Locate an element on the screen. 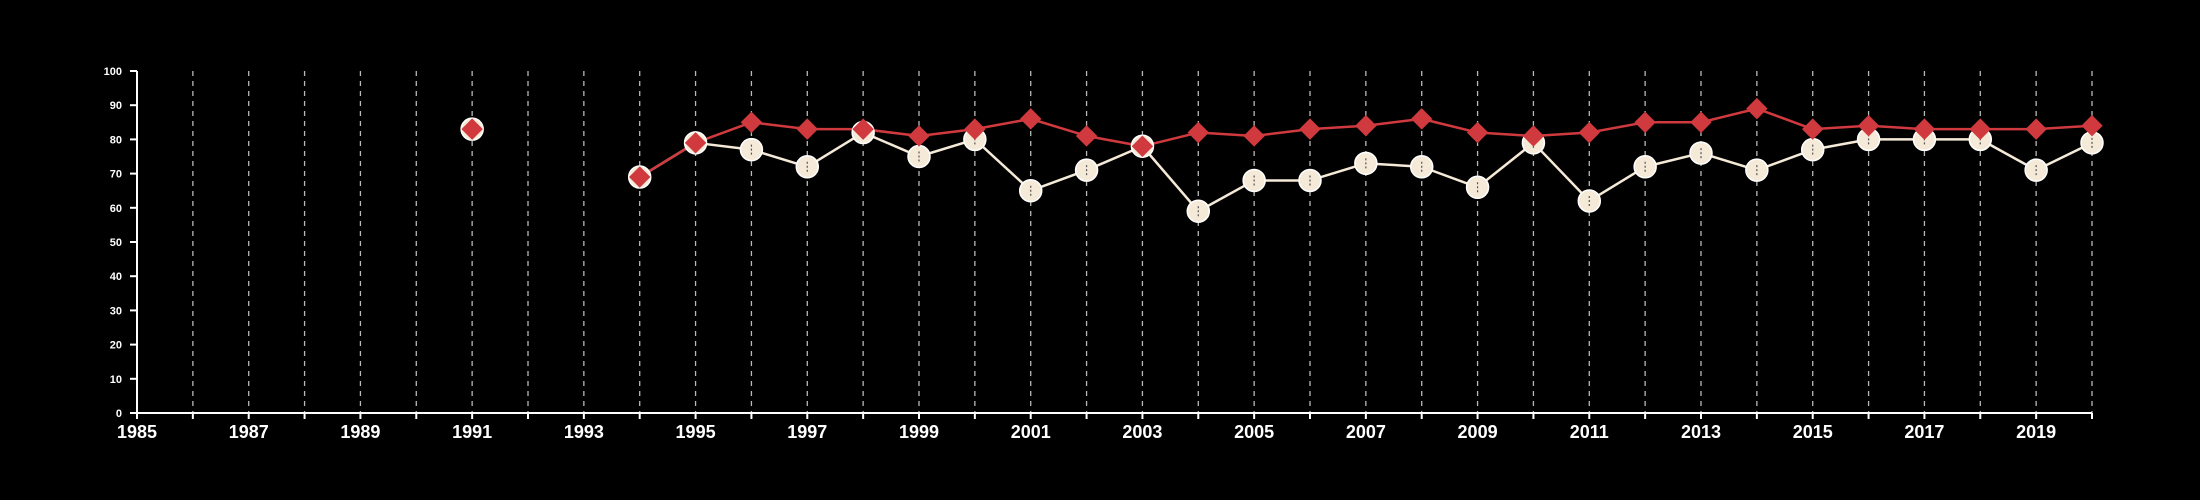 The image size is (2200, 500). x-tick-label: 1995 is located at coordinates (696, 432).